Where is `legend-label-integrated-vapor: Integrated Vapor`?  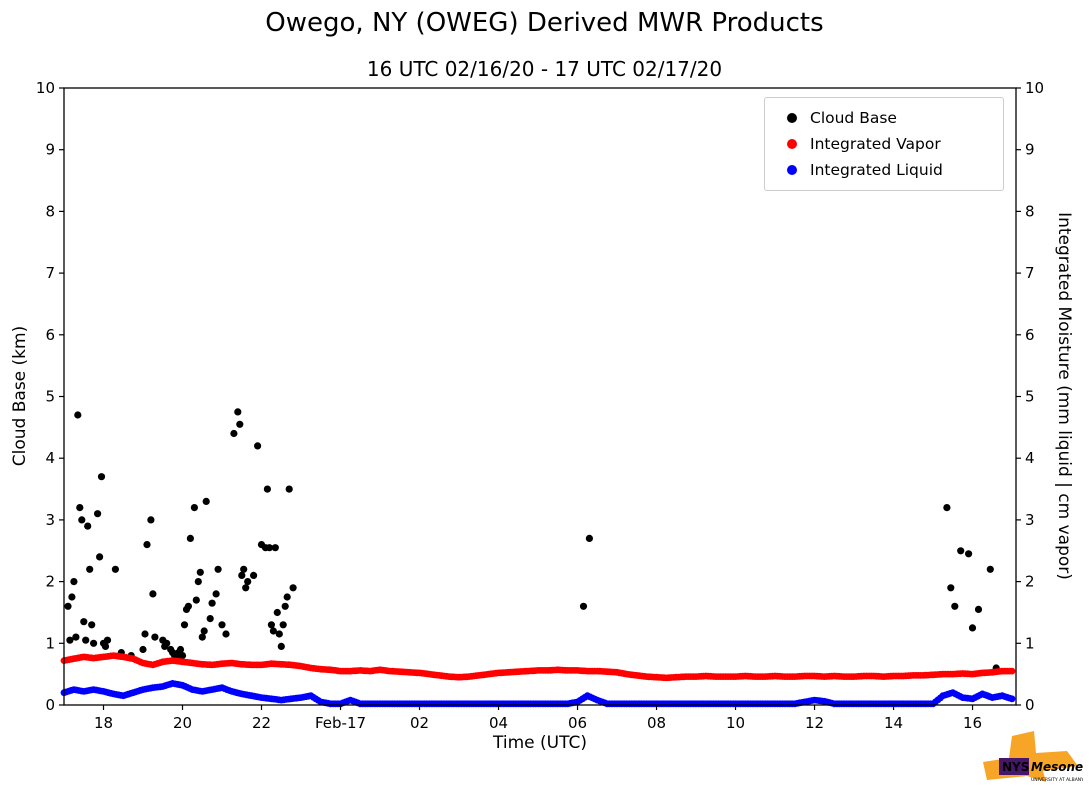 legend-label-integrated-vapor: Integrated Vapor is located at coordinates (875, 144).